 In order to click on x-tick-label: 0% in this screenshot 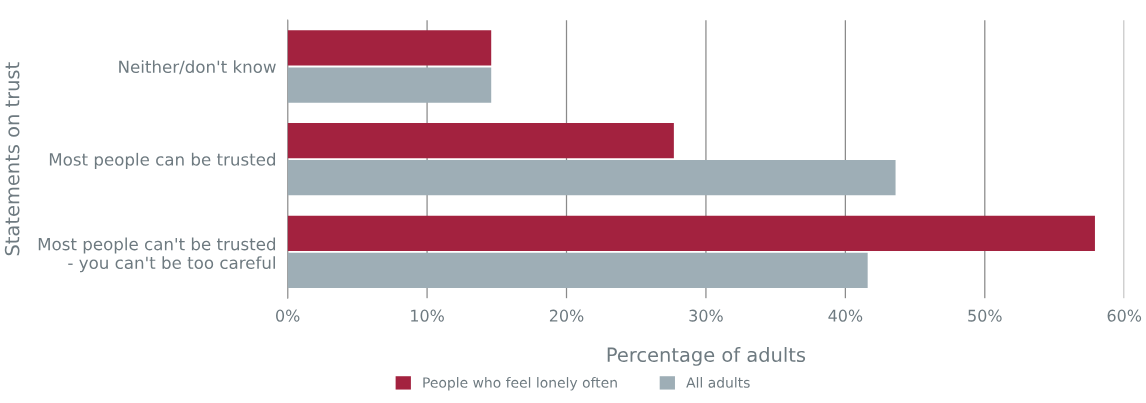, I will do `click(288, 315)`.